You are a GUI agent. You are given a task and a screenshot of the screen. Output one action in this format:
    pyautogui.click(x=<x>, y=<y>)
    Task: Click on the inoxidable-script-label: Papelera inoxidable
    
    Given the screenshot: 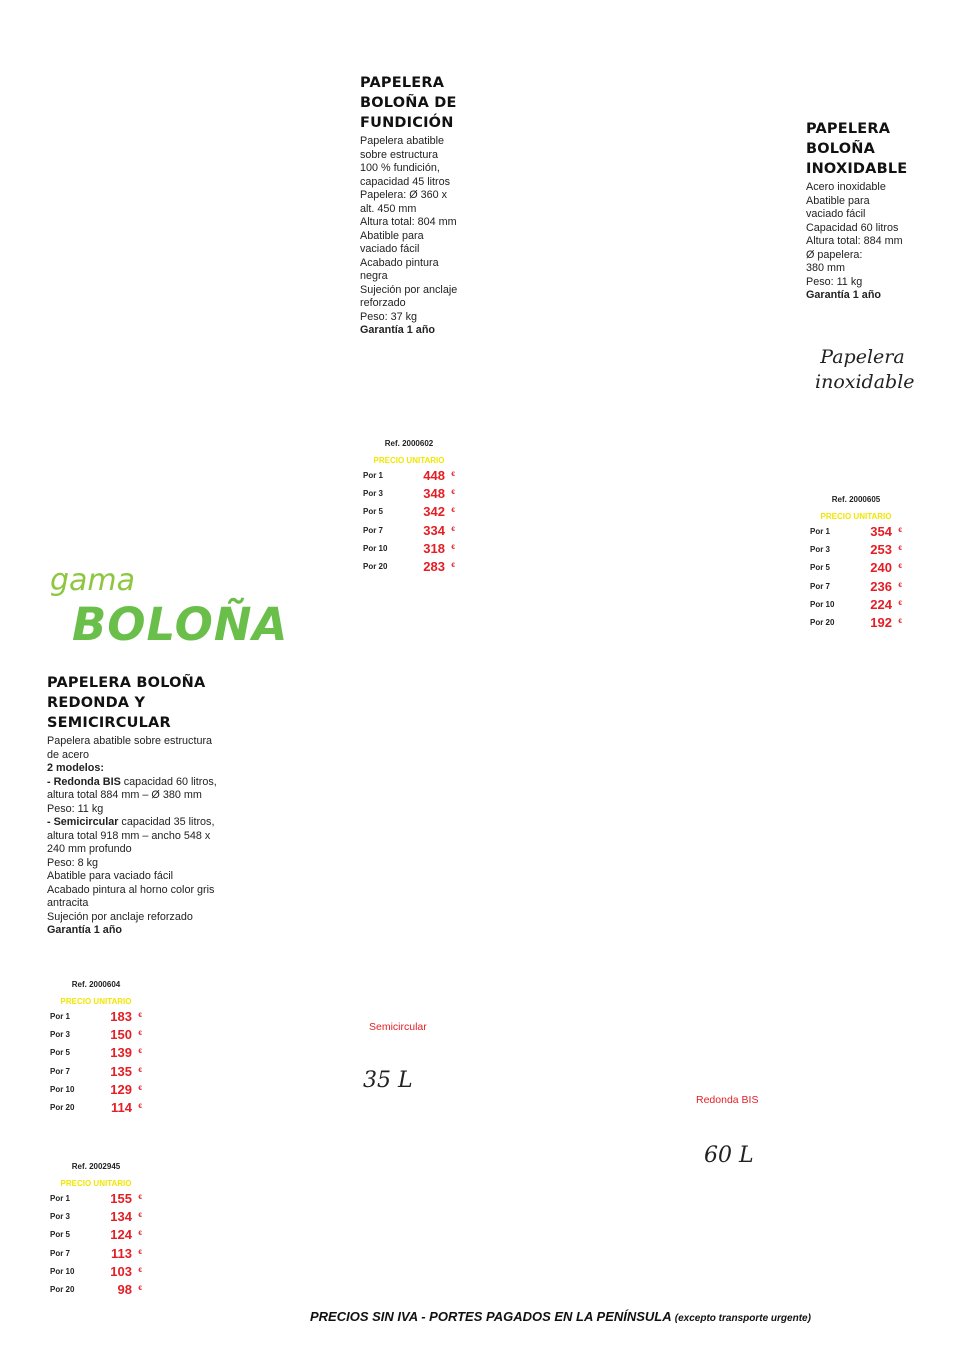 What is the action you would take?
    pyautogui.click(x=865, y=370)
    